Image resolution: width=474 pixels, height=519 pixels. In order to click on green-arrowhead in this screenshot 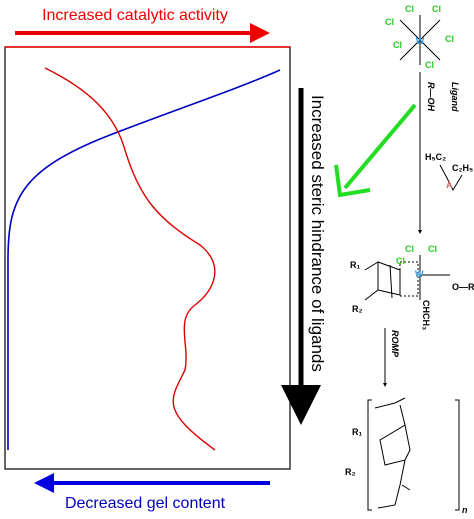, I will do `click(352, 181)`.